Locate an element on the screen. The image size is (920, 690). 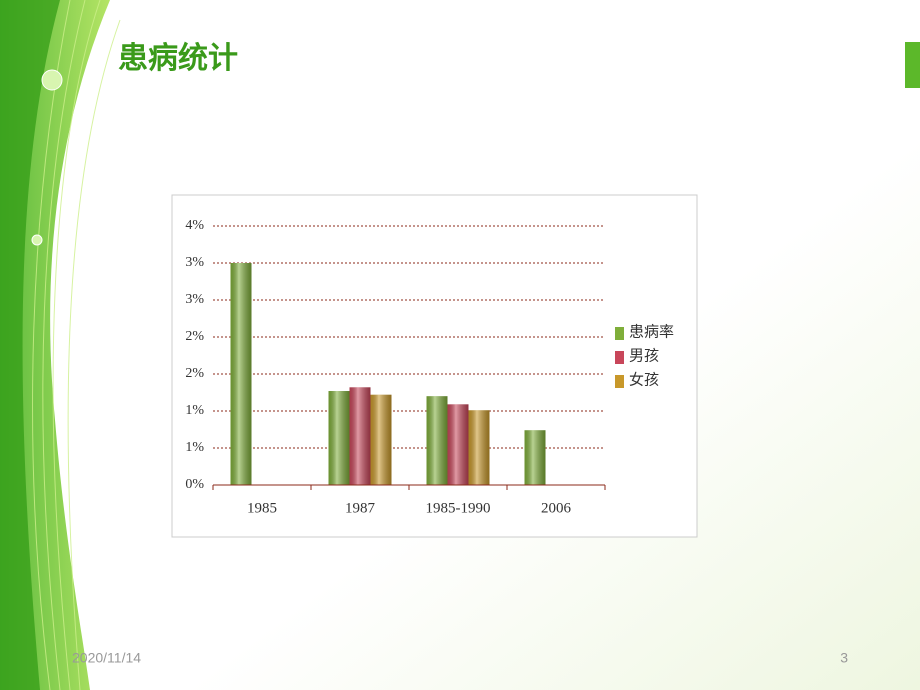
date: 2020/11/14 is located at coordinates (106, 658).